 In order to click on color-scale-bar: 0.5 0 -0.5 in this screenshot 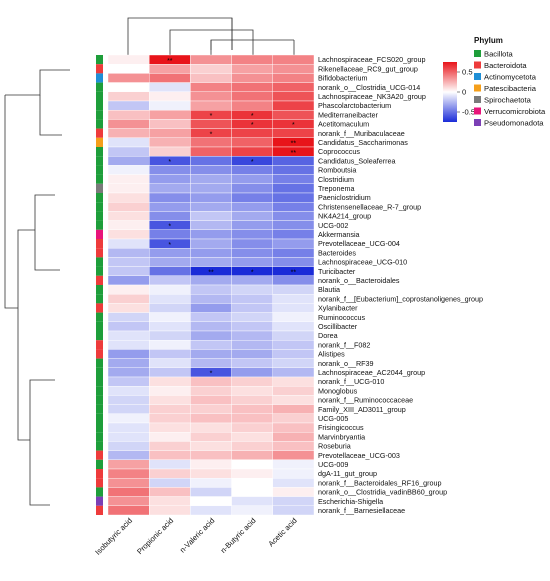, I will do `click(459, 92)`.